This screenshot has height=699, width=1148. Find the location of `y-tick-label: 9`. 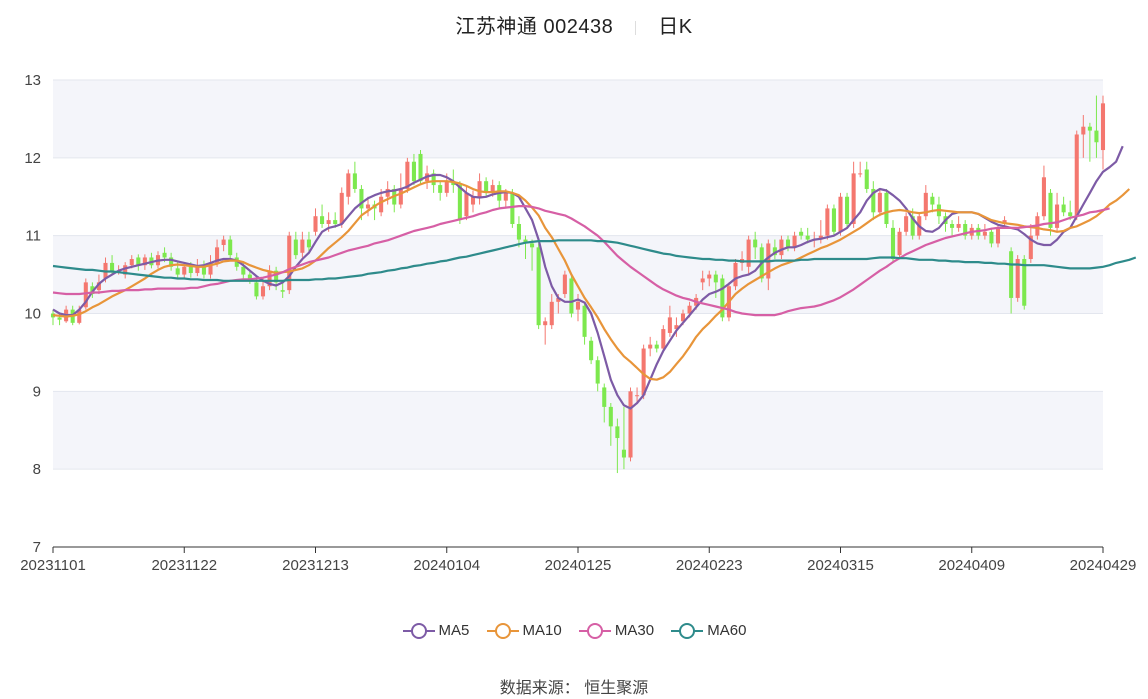

y-tick-label: 9 is located at coordinates (37, 391).